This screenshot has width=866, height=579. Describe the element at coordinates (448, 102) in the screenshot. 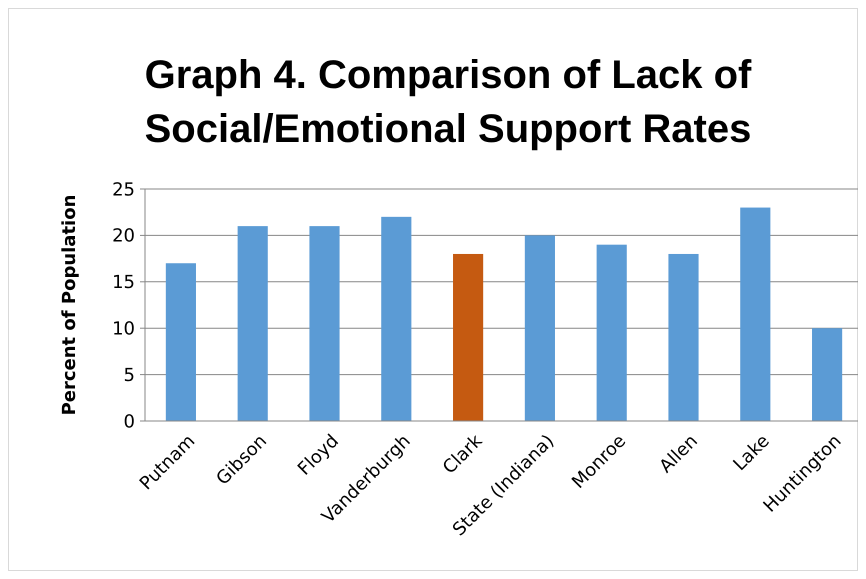

I see `chart-title: Graph 4. Comparison of Lack of Social/Emotional Support Rates` at that location.